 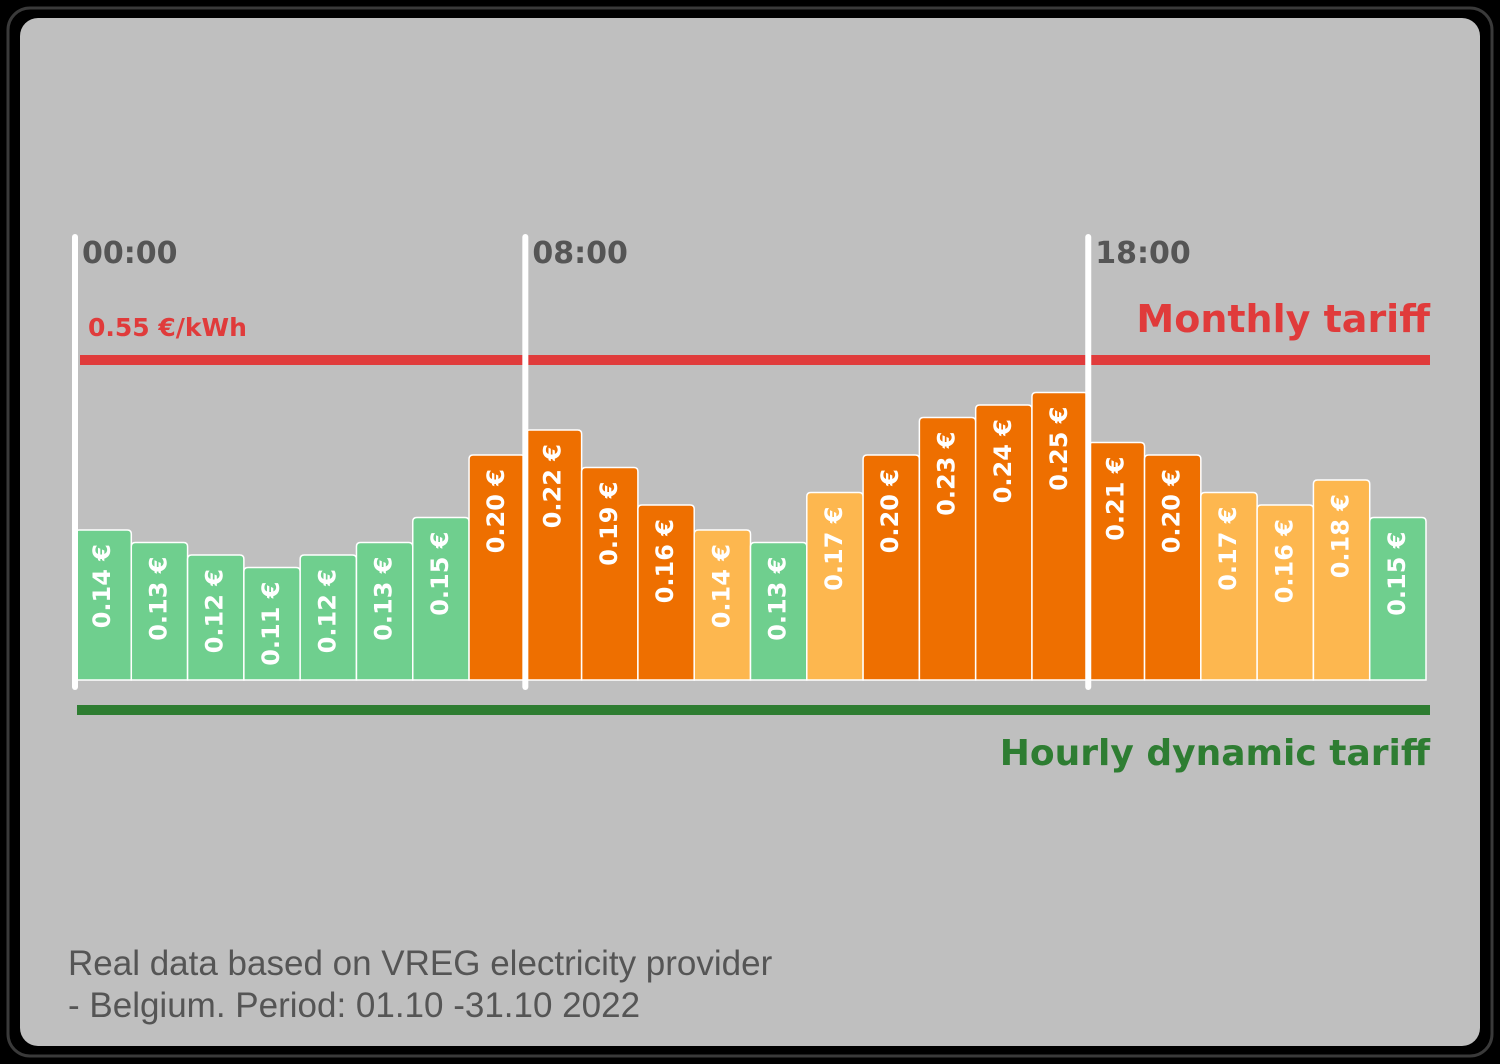 What do you see at coordinates (753, 710) in the screenshot?
I see `hourly-tariff-line` at bounding box center [753, 710].